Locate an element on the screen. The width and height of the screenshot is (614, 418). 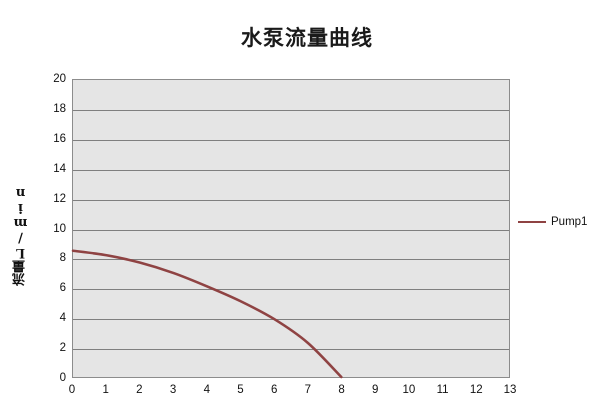
x-axis-tick-1: 1 is located at coordinates (105, 390).